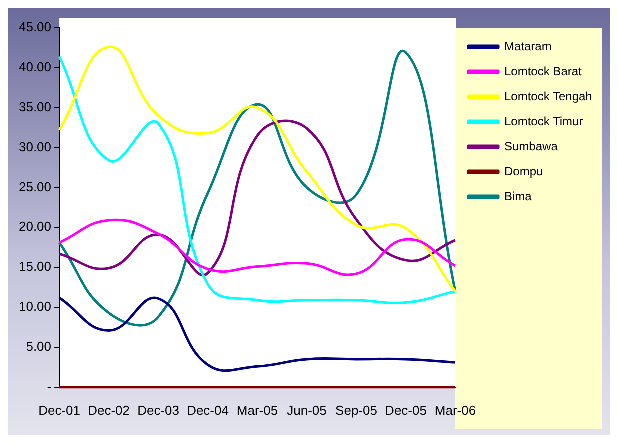 The image size is (618, 443). I want to click on x-tick-label: Jun-05, so click(307, 410).